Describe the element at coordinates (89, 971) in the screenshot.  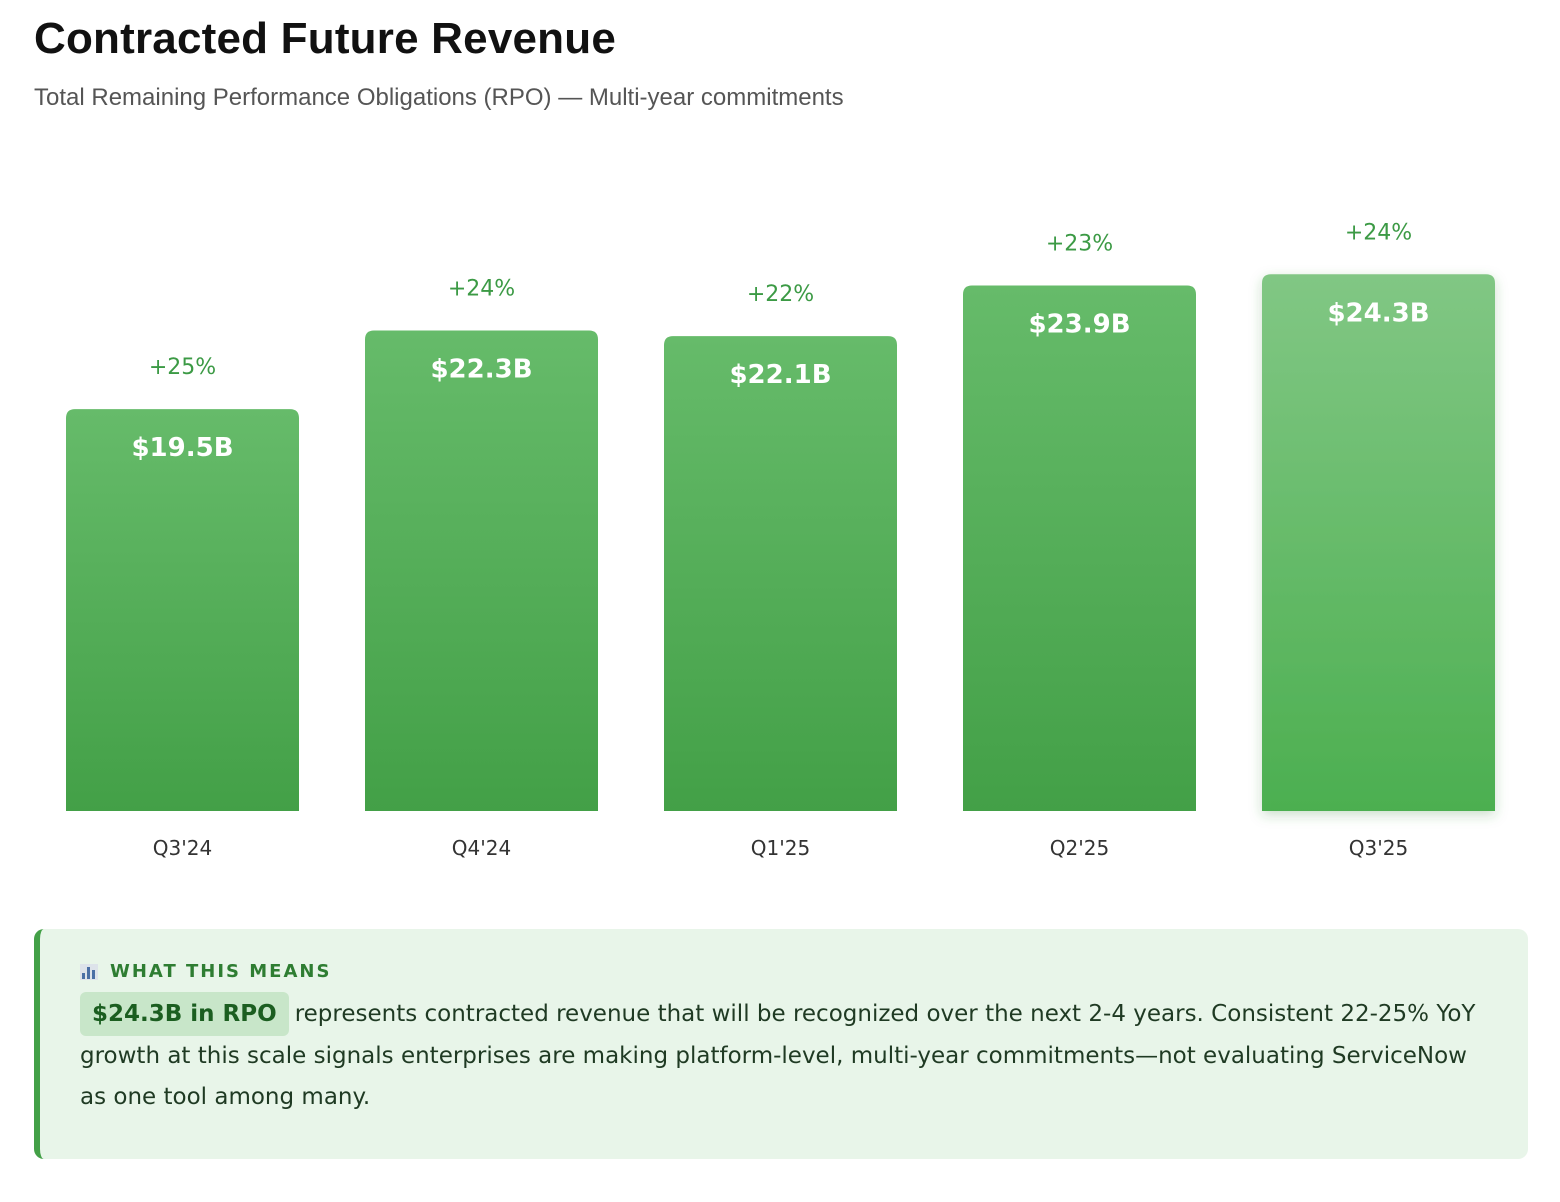
I see `bar-chart-icon` at that location.